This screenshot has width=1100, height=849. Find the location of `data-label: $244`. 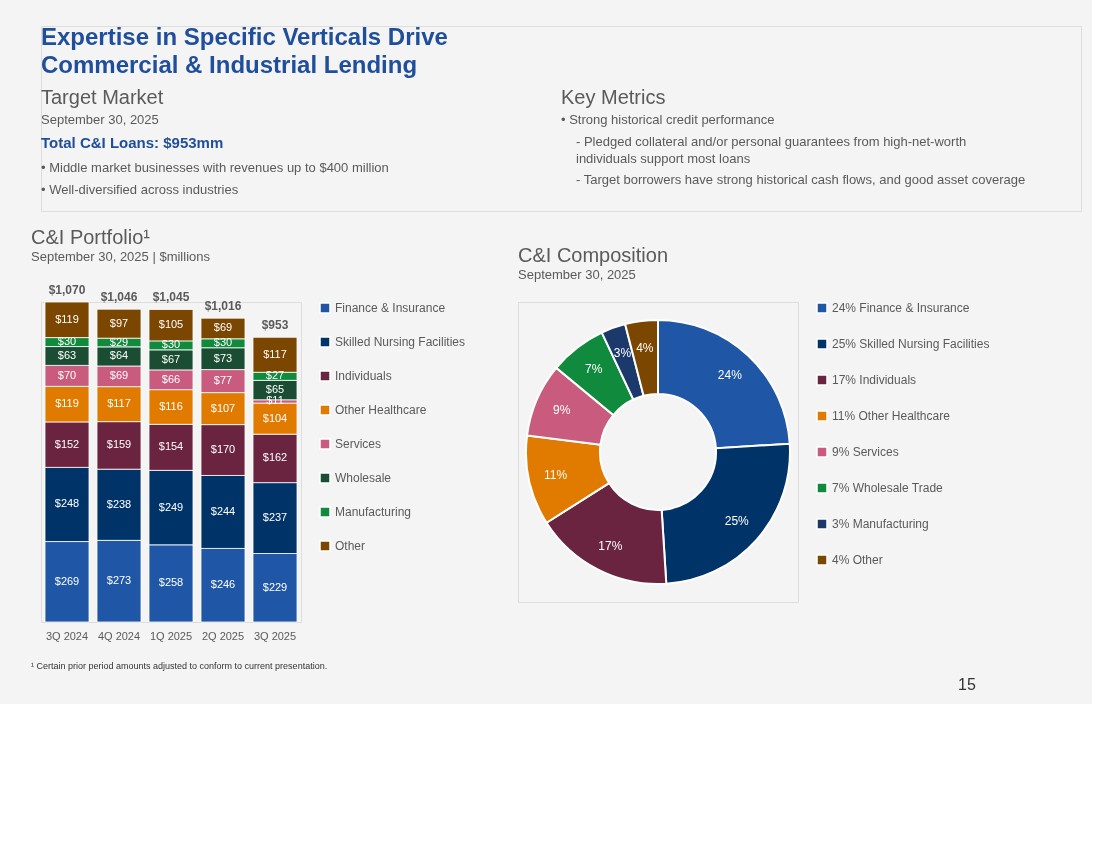

data-label: $244 is located at coordinates (223, 510).